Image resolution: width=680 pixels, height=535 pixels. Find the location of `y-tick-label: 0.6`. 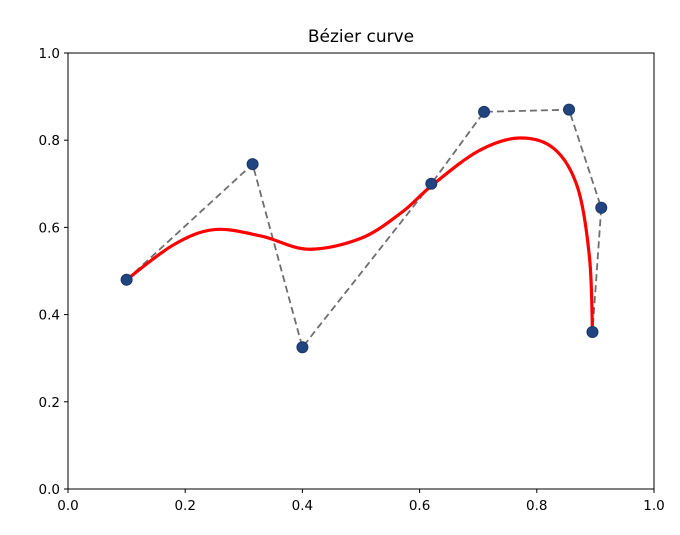

y-tick-label: 0.6 is located at coordinates (49, 228).